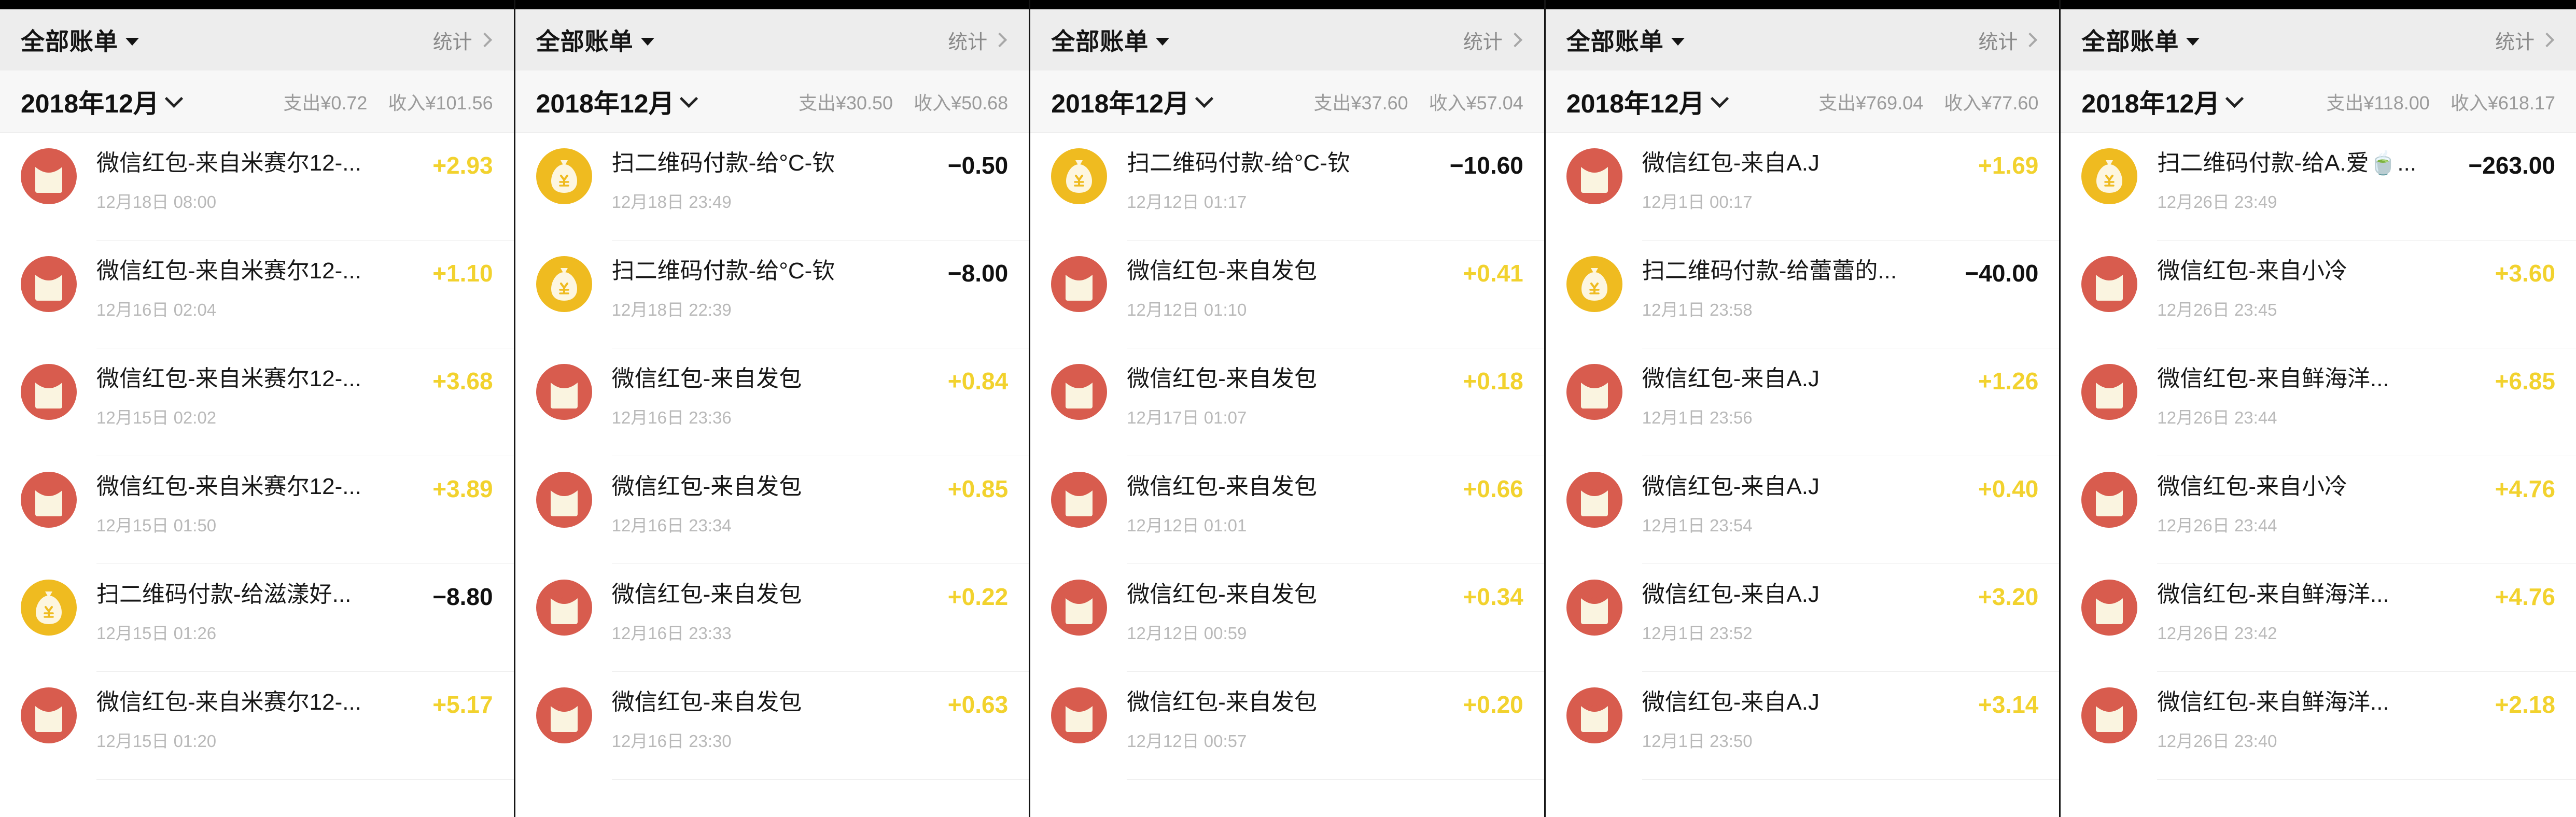 The height and width of the screenshot is (817, 2576). I want to click on transaction-row: 微信红包-来自米赛尔12-... 12月16日 02:04 +1.10, so click(257, 294).